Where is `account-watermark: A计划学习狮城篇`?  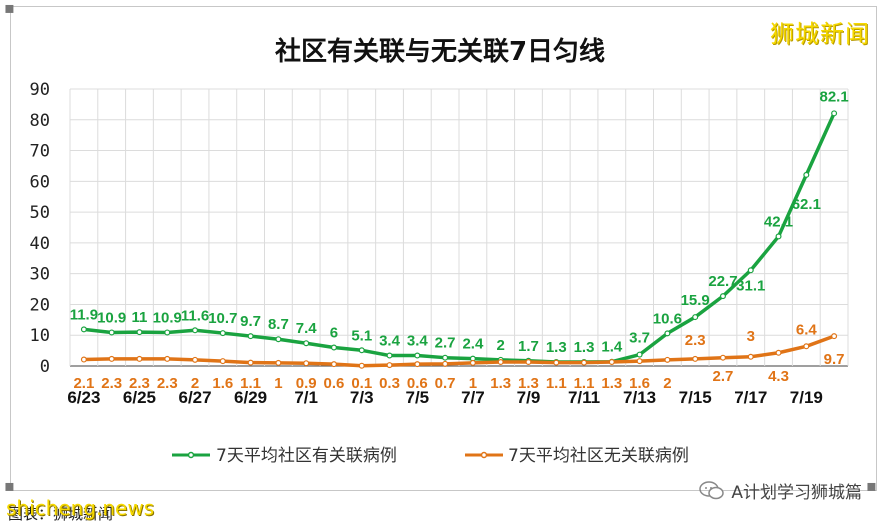
account-watermark: A计划学习狮城篇 is located at coordinates (780, 490).